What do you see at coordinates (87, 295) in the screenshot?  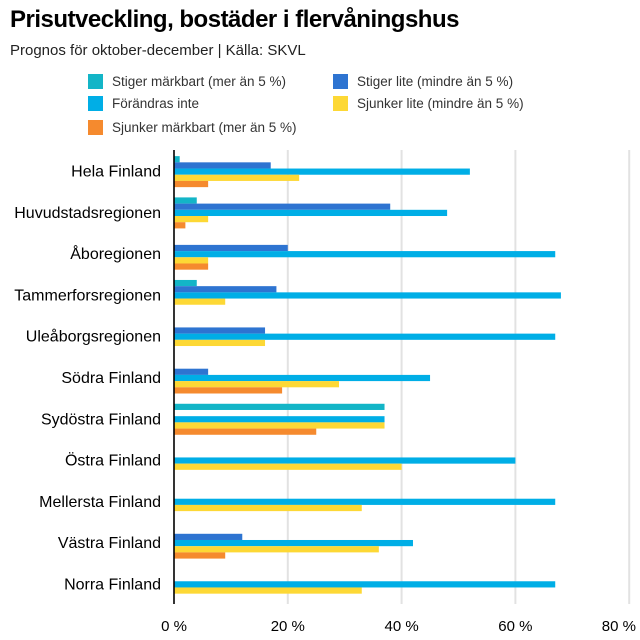 I see `category-label: Tammerforsregionen` at bounding box center [87, 295].